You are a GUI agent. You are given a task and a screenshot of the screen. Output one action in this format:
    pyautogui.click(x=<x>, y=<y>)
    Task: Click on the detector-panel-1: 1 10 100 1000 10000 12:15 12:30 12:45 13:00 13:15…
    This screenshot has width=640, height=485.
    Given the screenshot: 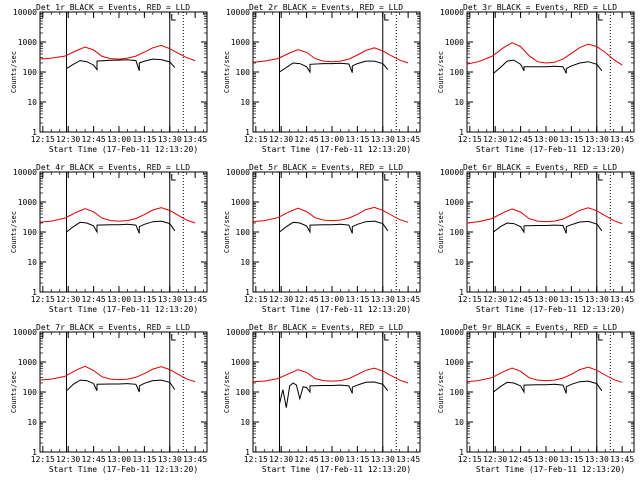 What is the action you would take?
    pyautogui.click(x=109, y=78)
    